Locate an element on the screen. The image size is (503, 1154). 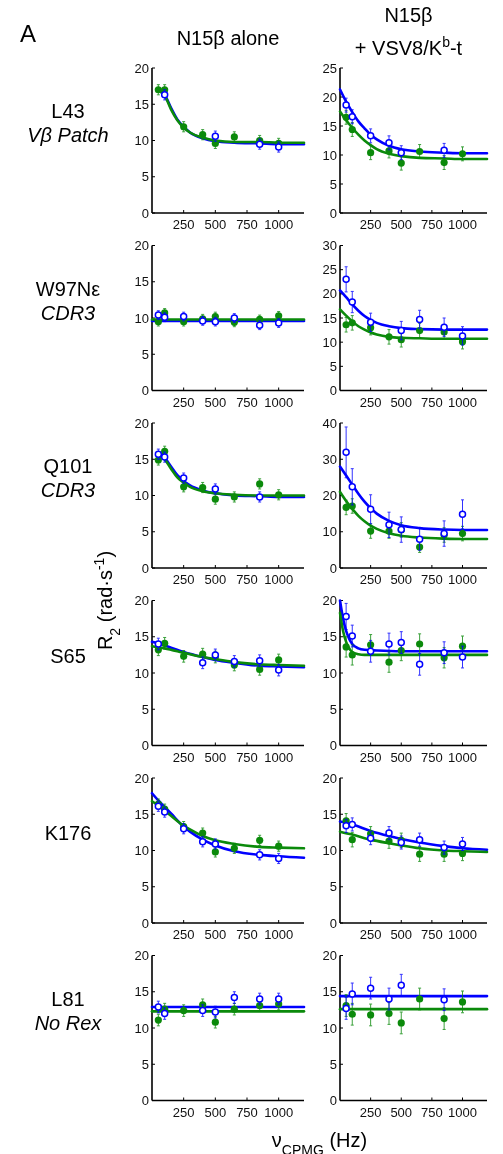
y-tick-label: 30 is located at coordinates (329, 459).